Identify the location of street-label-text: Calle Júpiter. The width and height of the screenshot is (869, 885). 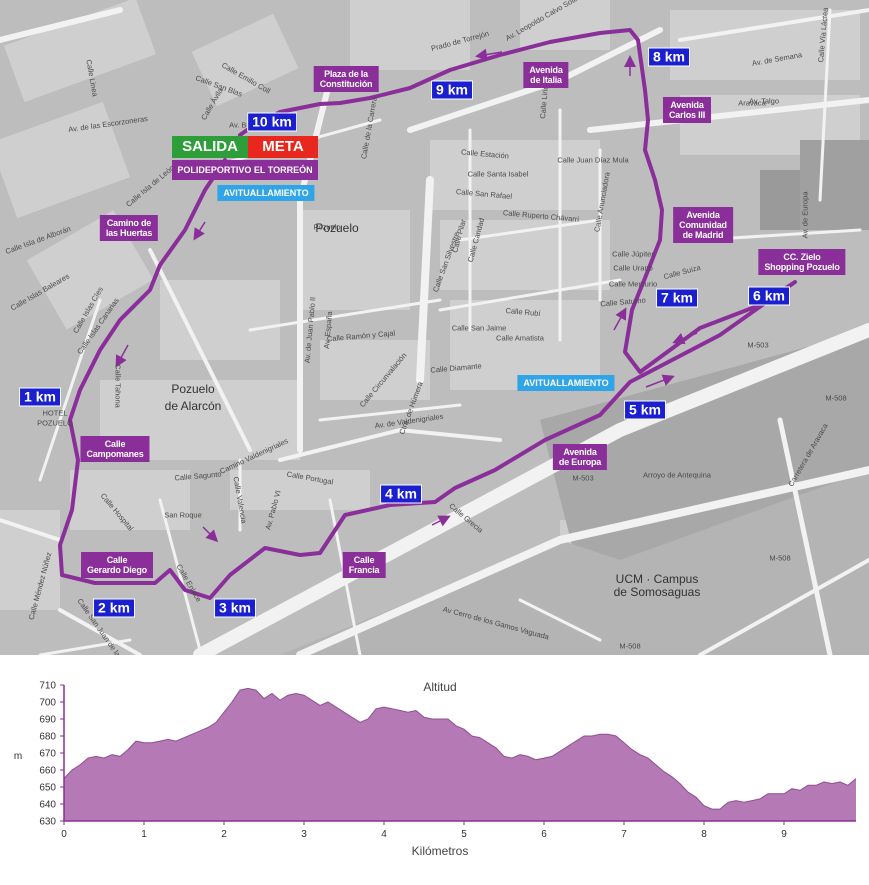
(633, 254).